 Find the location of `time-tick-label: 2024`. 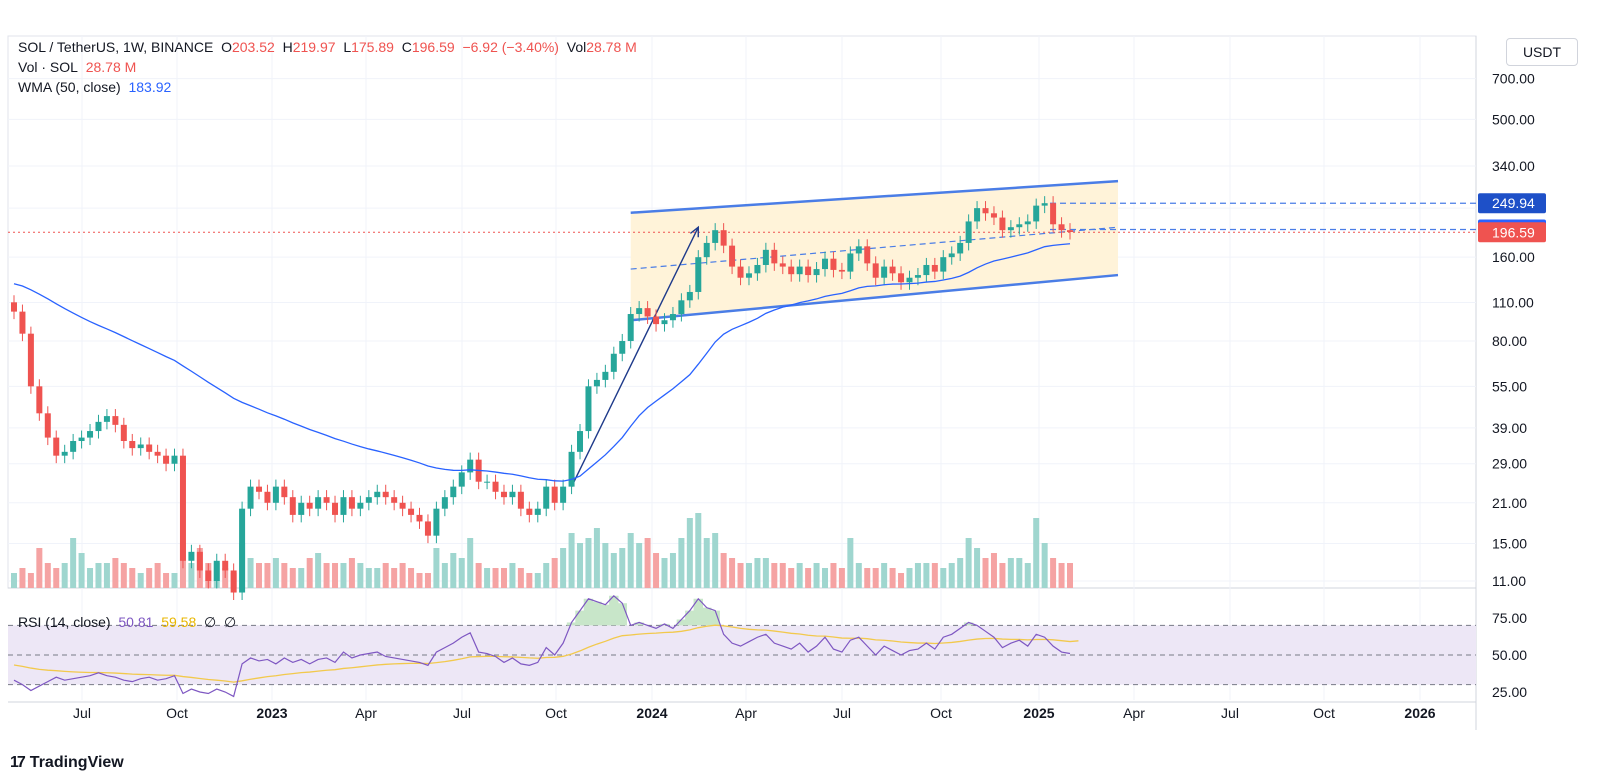

time-tick-label: 2024 is located at coordinates (651, 713).